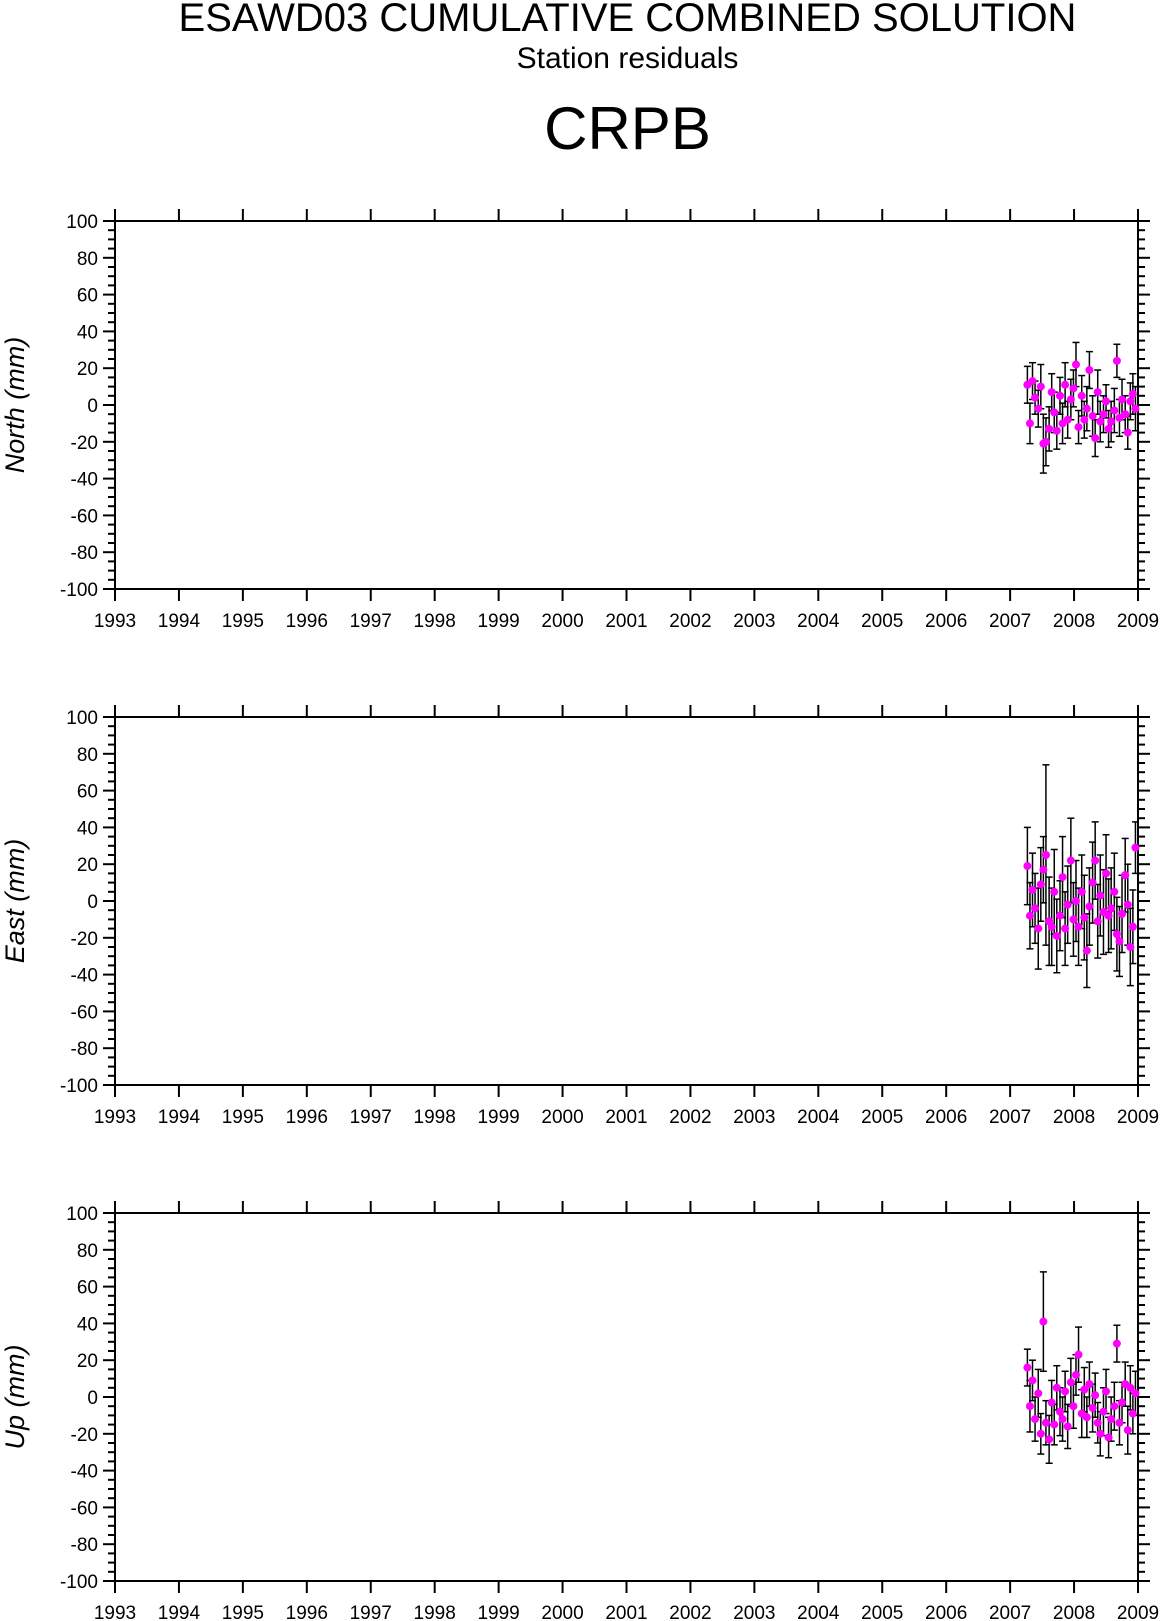 The height and width of the screenshot is (1621, 1160). Describe the element at coordinates (626, 1117) in the screenshot. I see `x-tick-label: 2001` at that location.